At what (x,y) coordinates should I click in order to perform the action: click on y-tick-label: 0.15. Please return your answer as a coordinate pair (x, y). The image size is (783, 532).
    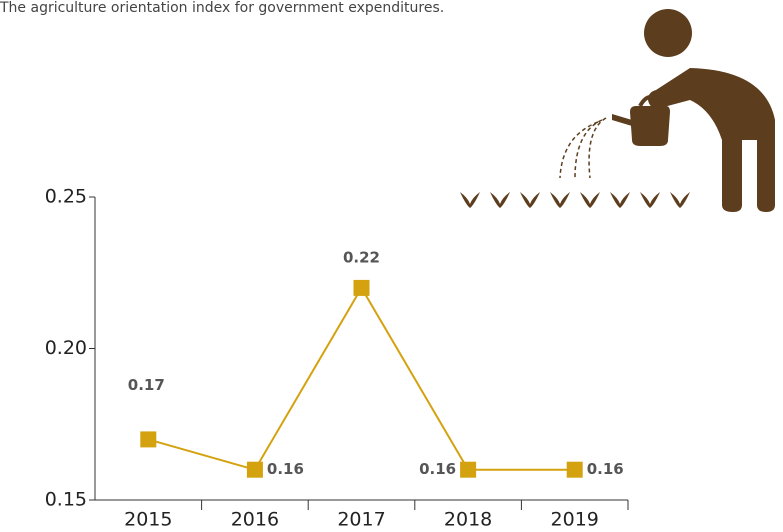
    Looking at the image, I should click on (66, 500).